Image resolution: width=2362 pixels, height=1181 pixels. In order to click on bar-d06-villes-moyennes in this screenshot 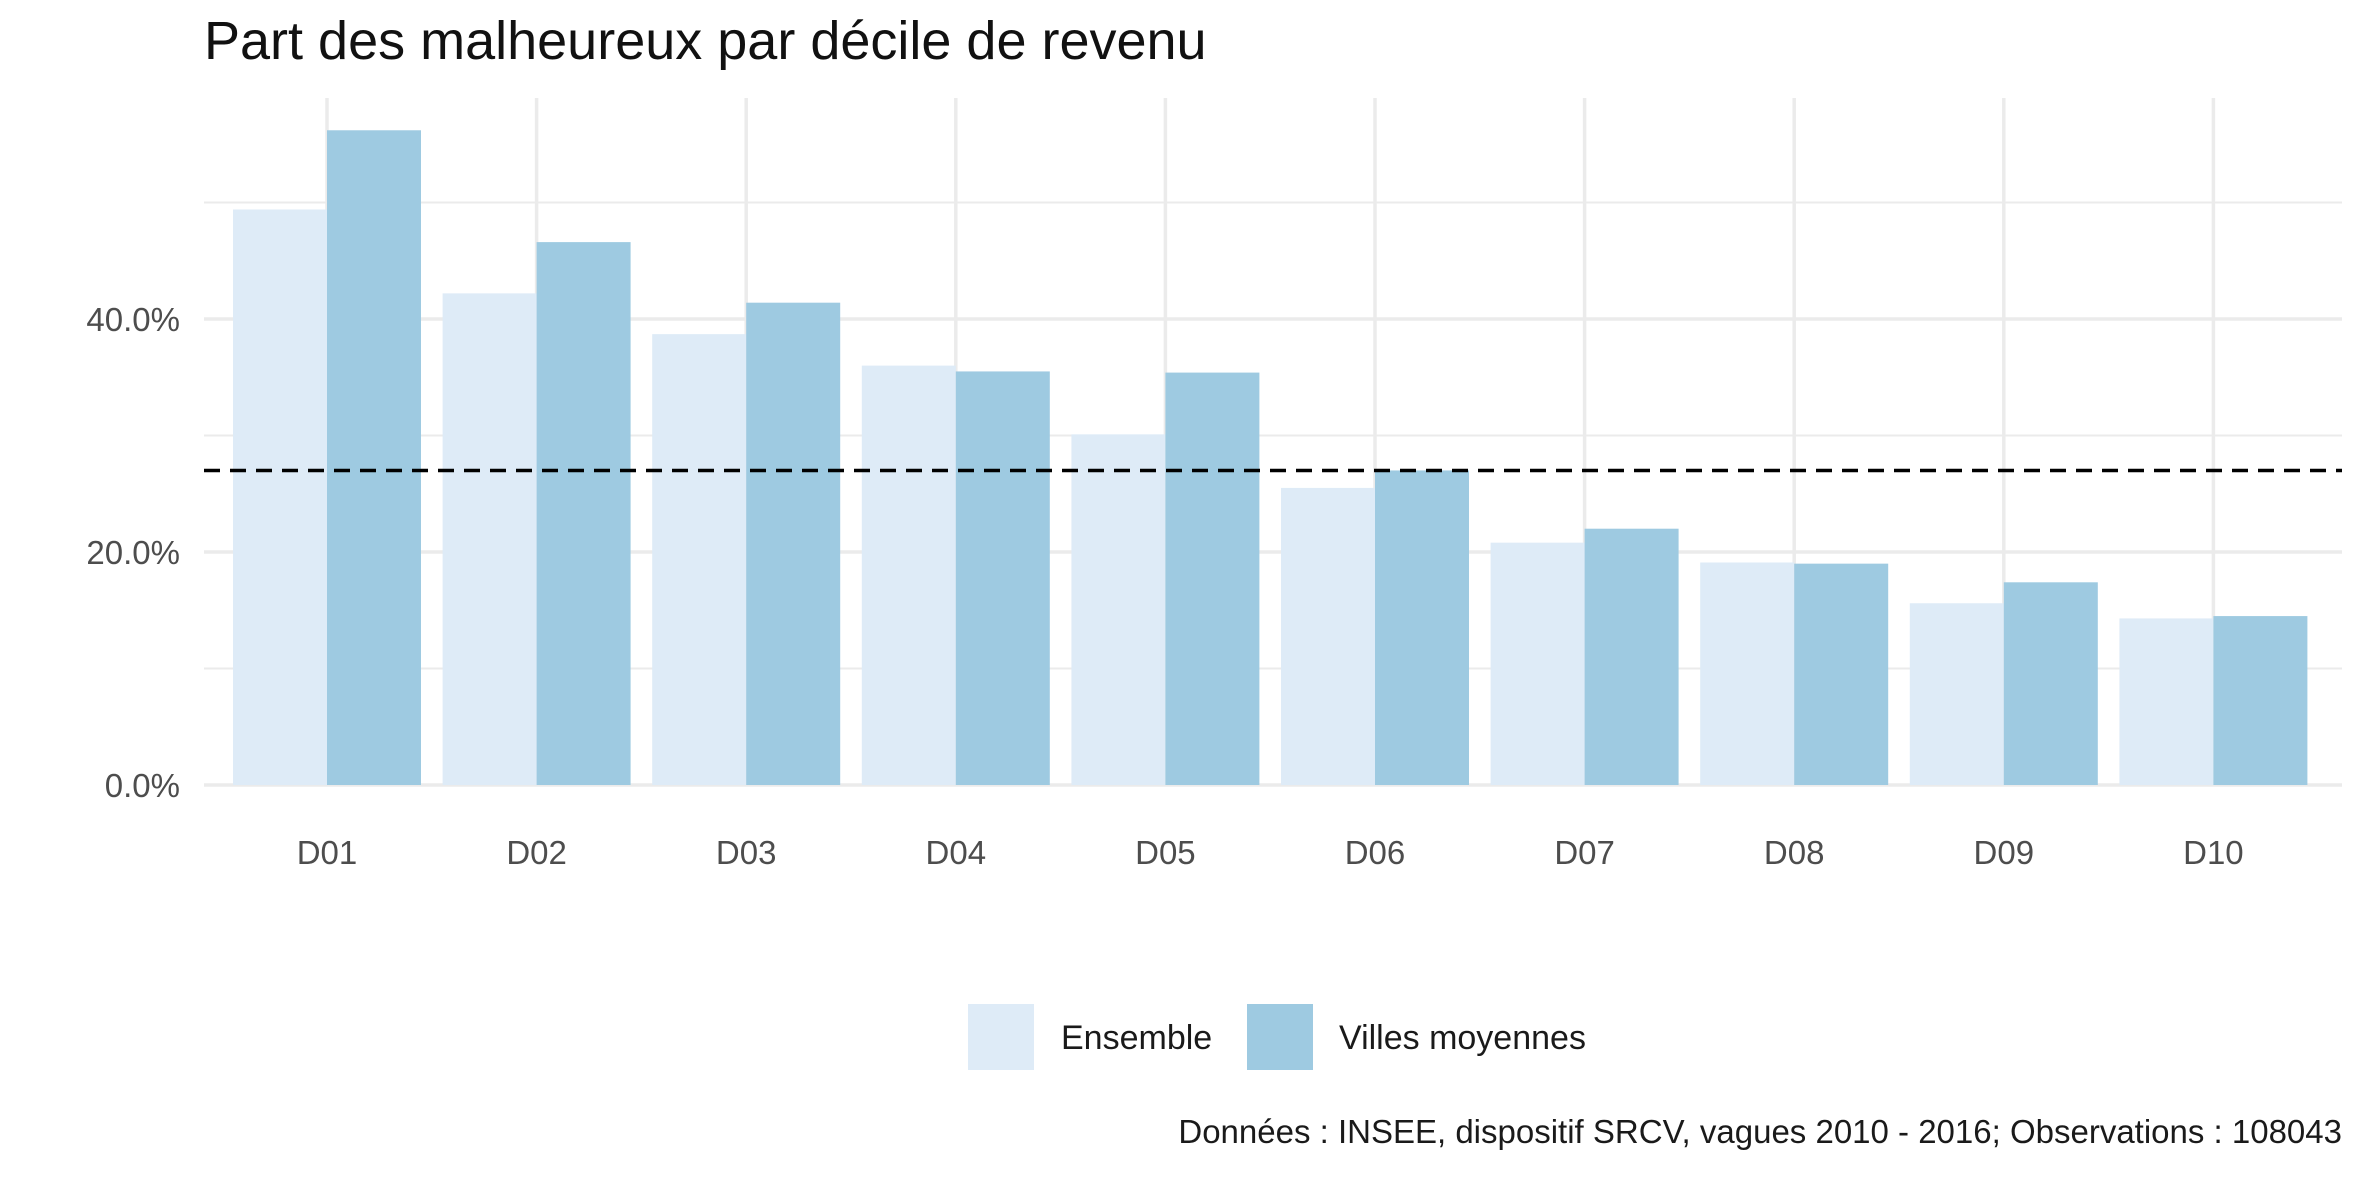, I will do `click(1422, 627)`.